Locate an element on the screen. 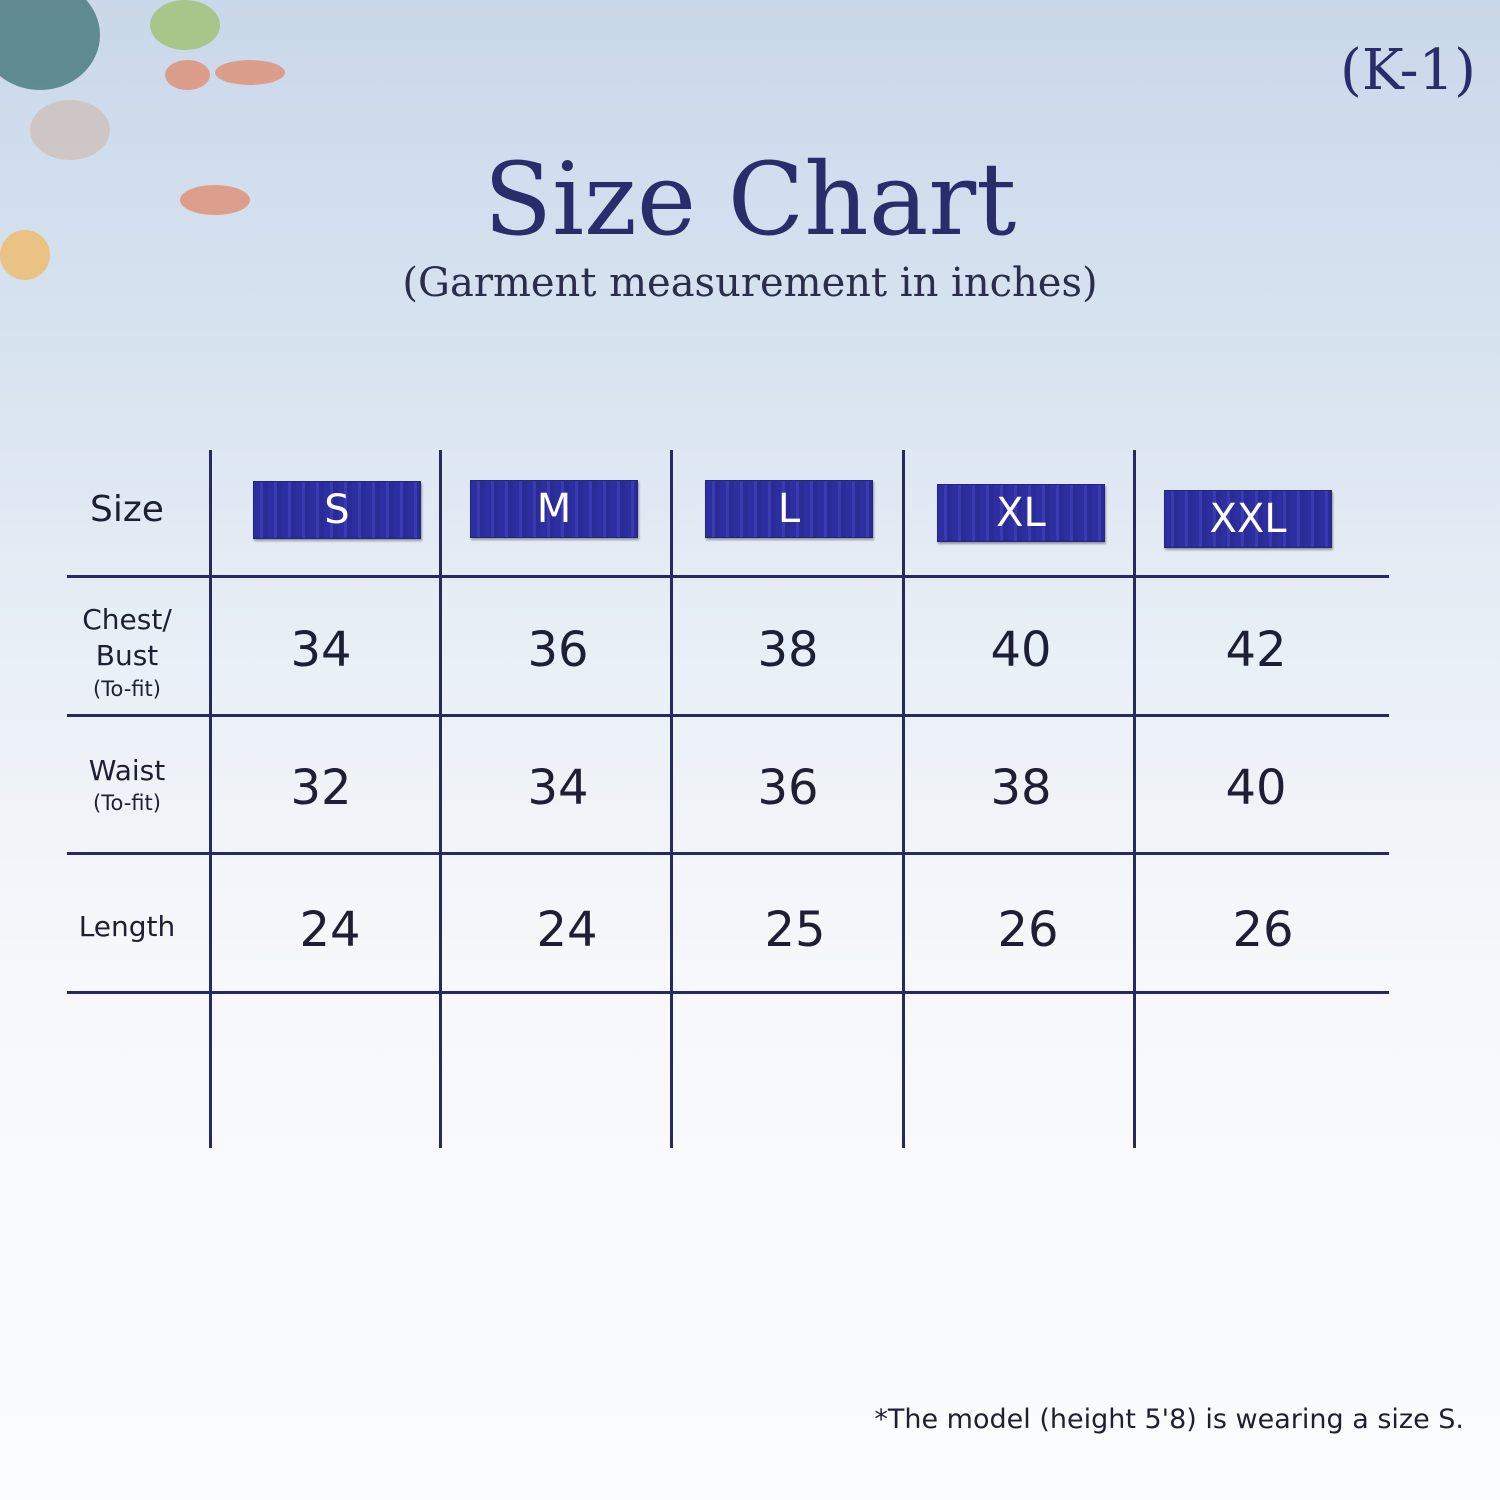 This screenshot has height=1500, width=1500. page-subtitle: (Garment measurement in inches) is located at coordinates (750, 283).